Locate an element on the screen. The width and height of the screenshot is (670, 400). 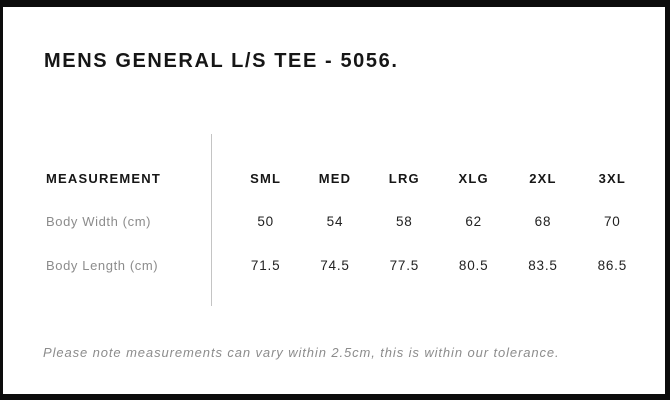
body-width-med: 54 is located at coordinates (335, 221).